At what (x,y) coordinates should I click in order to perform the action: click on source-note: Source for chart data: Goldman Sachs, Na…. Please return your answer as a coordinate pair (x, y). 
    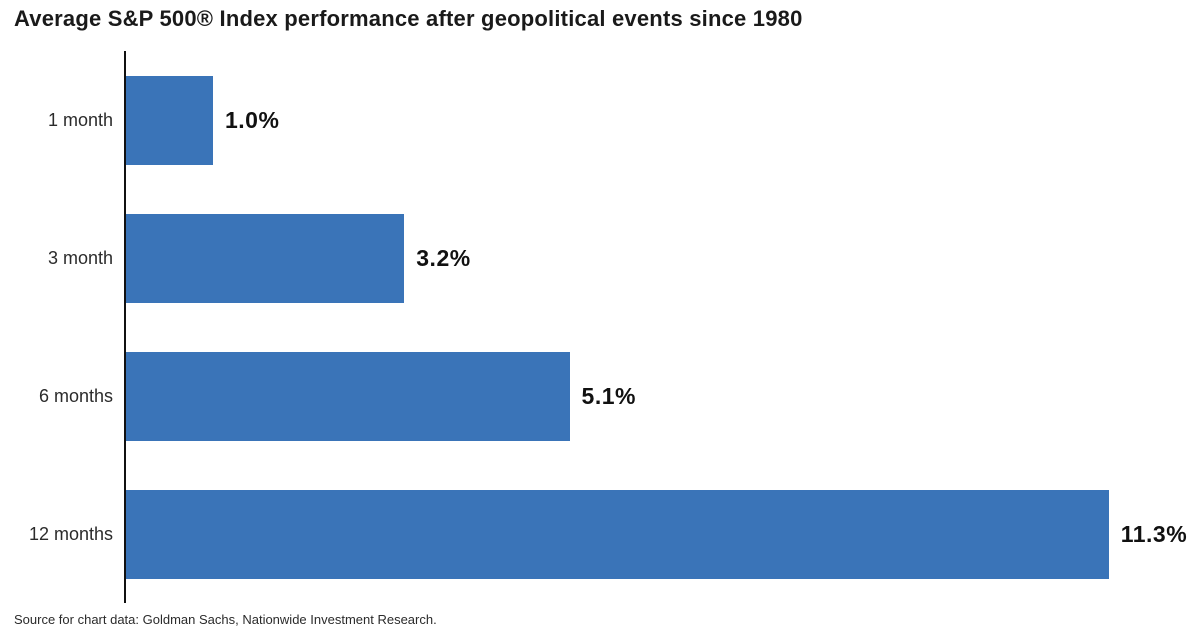
    Looking at the image, I should click on (225, 619).